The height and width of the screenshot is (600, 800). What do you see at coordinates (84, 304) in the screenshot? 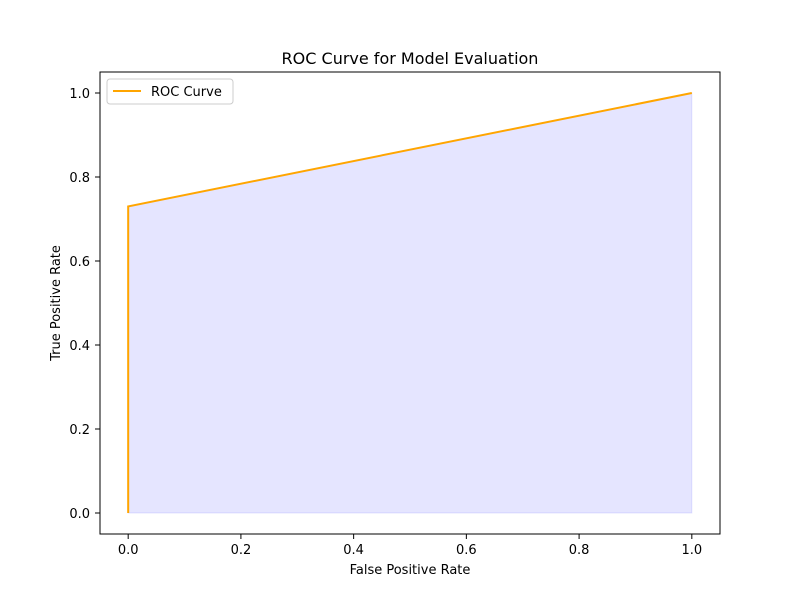
I see `y-axis-ticks: 0.0 0.2 0.4 0.6 0.8 1.0` at bounding box center [84, 304].